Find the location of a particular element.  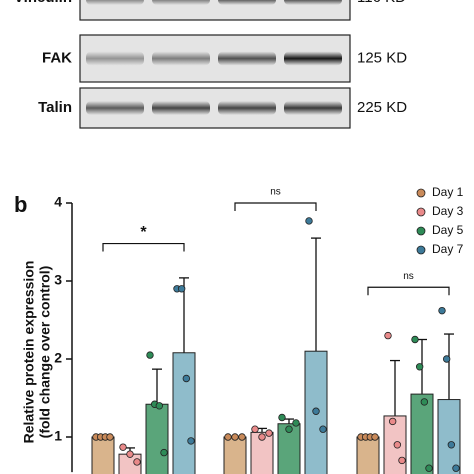

significance-label: * is located at coordinates (143, 232).